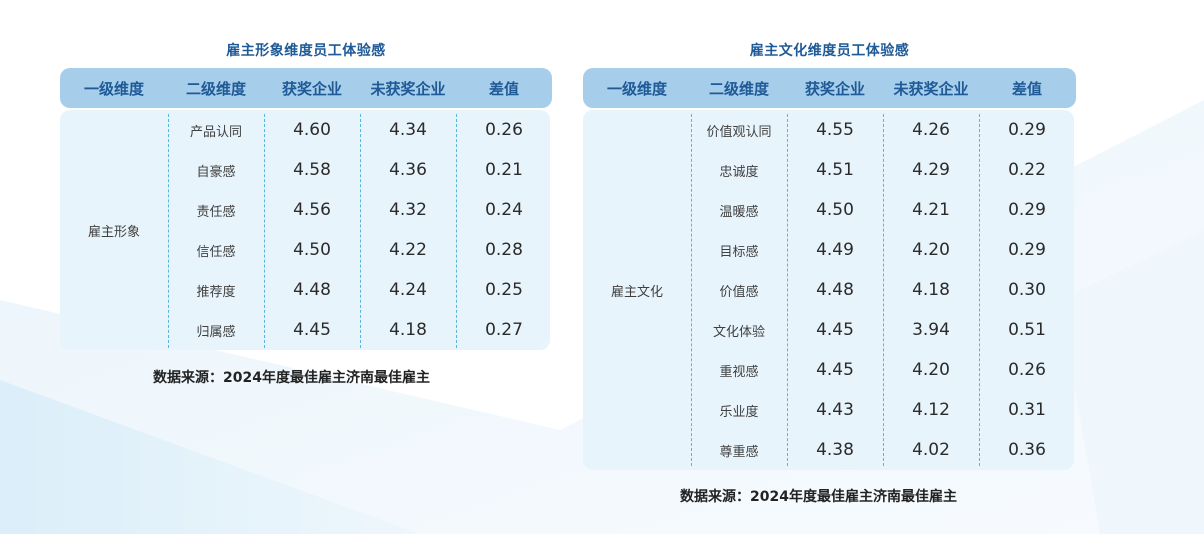  I want to click on left-header-nonwinners: 未获奖企业, so click(408, 88).